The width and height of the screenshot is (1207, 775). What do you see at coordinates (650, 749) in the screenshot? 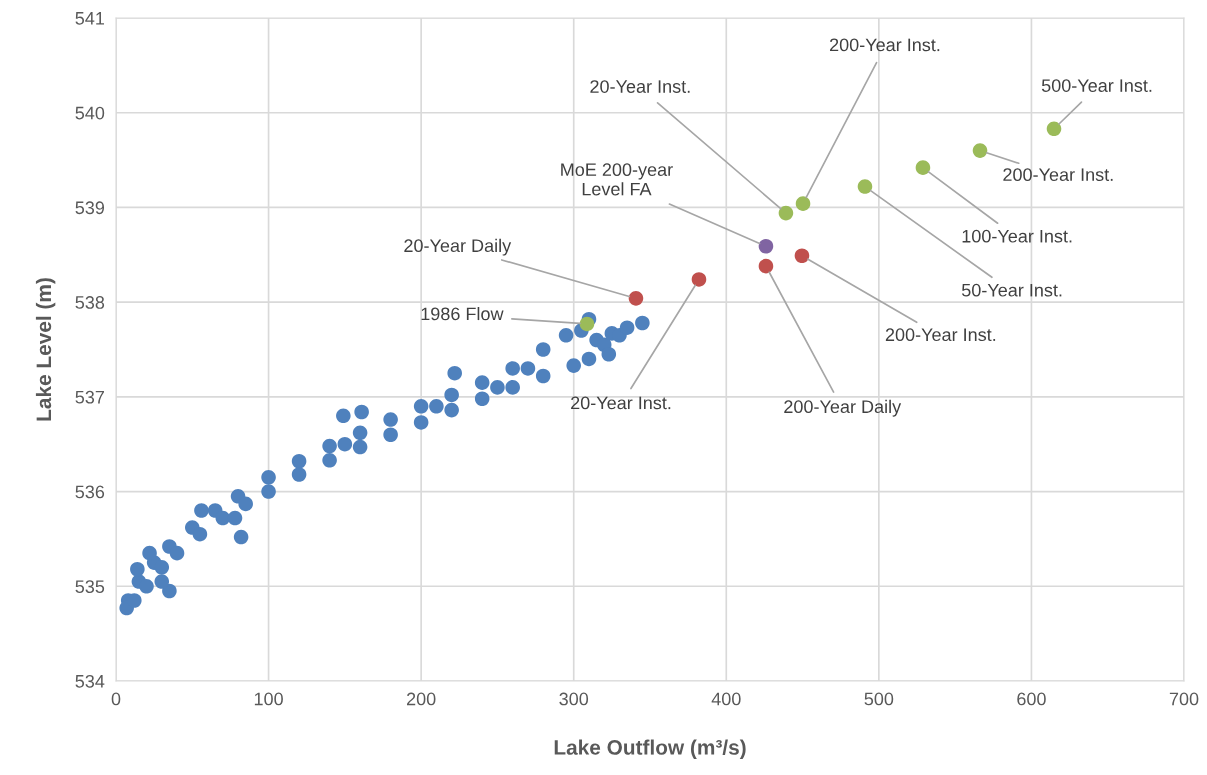
I see `x-axis-title: Lake Outflow (m³/s)` at bounding box center [650, 749].